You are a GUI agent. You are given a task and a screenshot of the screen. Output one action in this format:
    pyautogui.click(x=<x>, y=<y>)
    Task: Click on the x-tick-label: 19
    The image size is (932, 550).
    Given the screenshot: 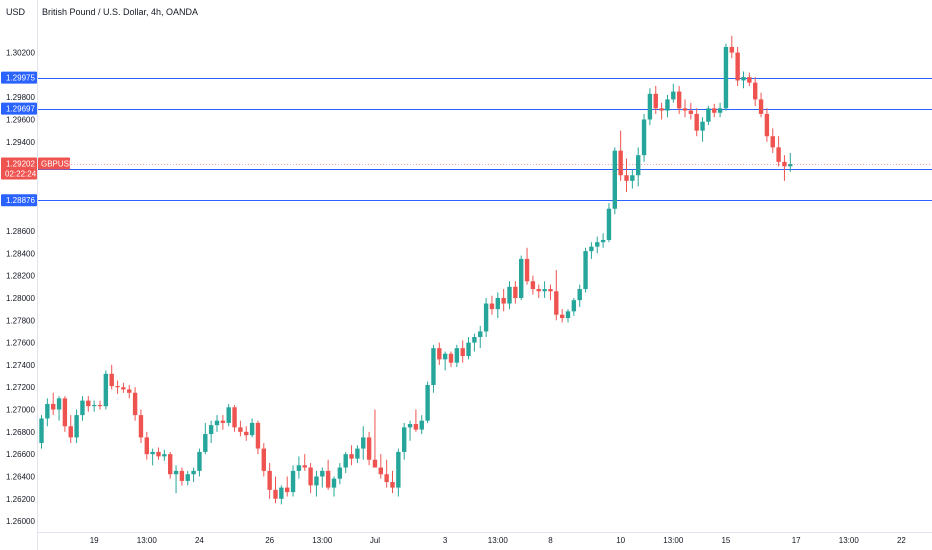 What is the action you would take?
    pyautogui.click(x=94, y=540)
    